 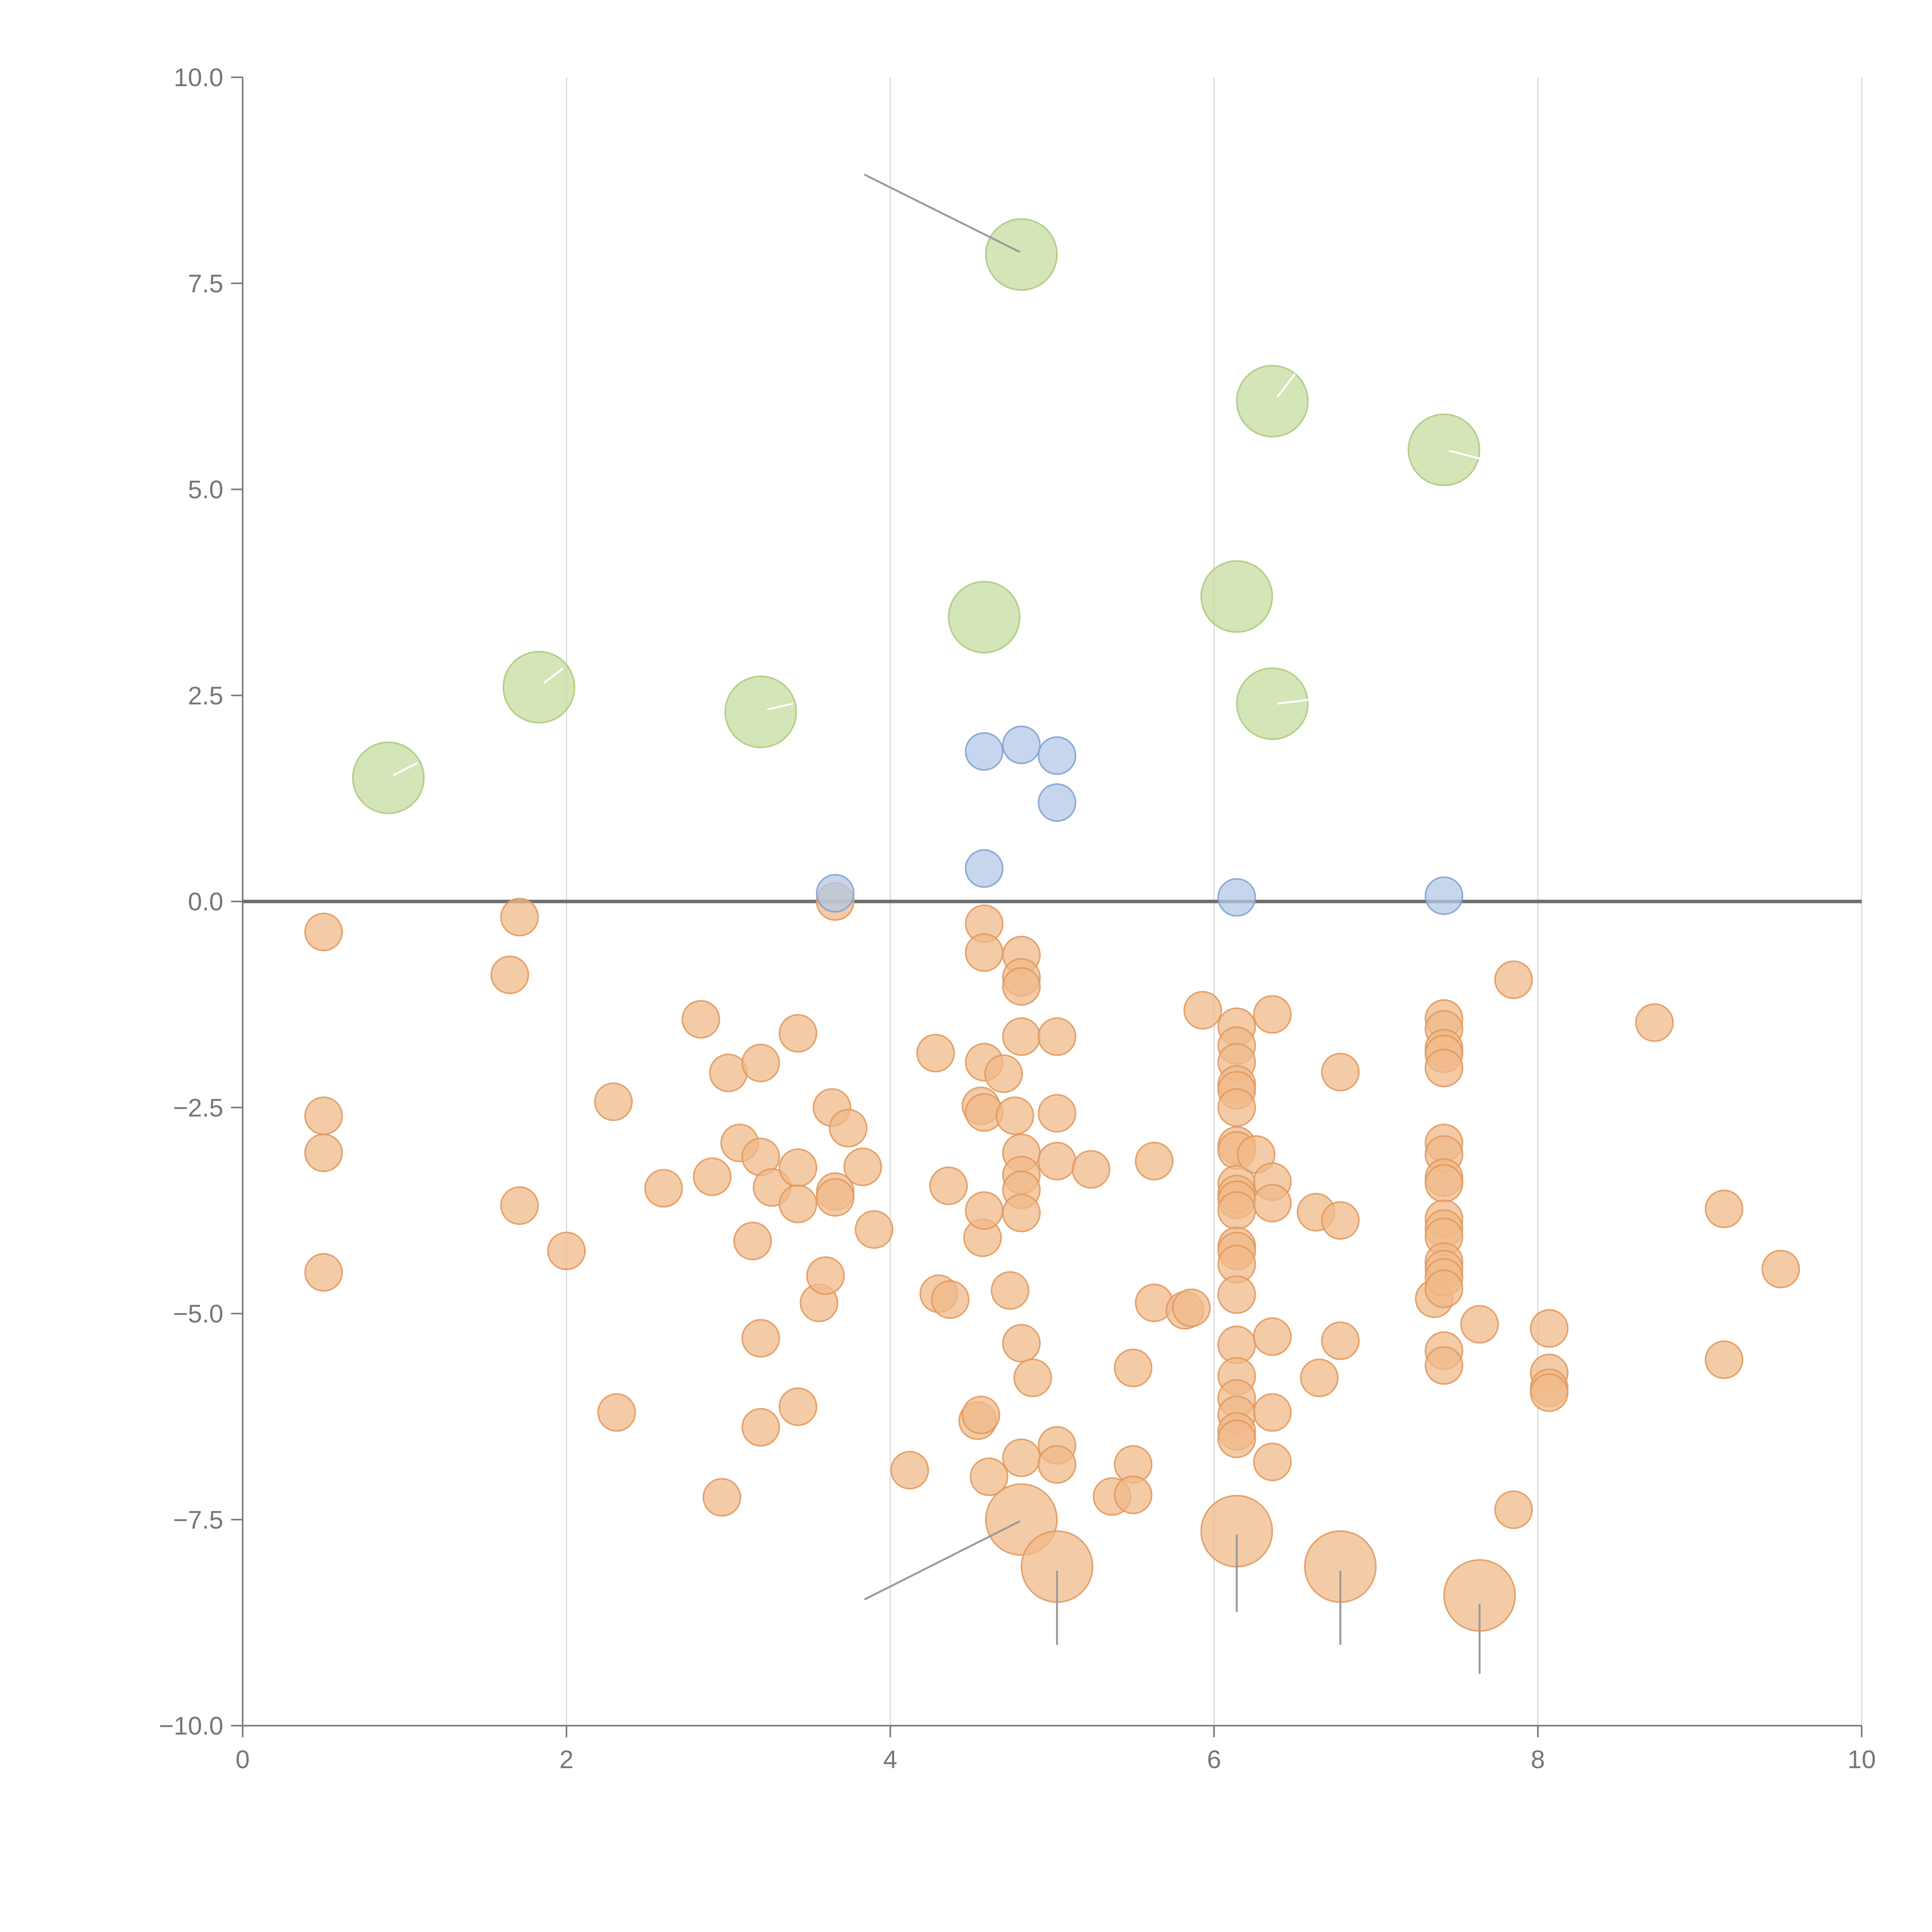 What do you see at coordinates (205, 901) in the screenshot?
I see `y-tick-label: 0.0` at bounding box center [205, 901].